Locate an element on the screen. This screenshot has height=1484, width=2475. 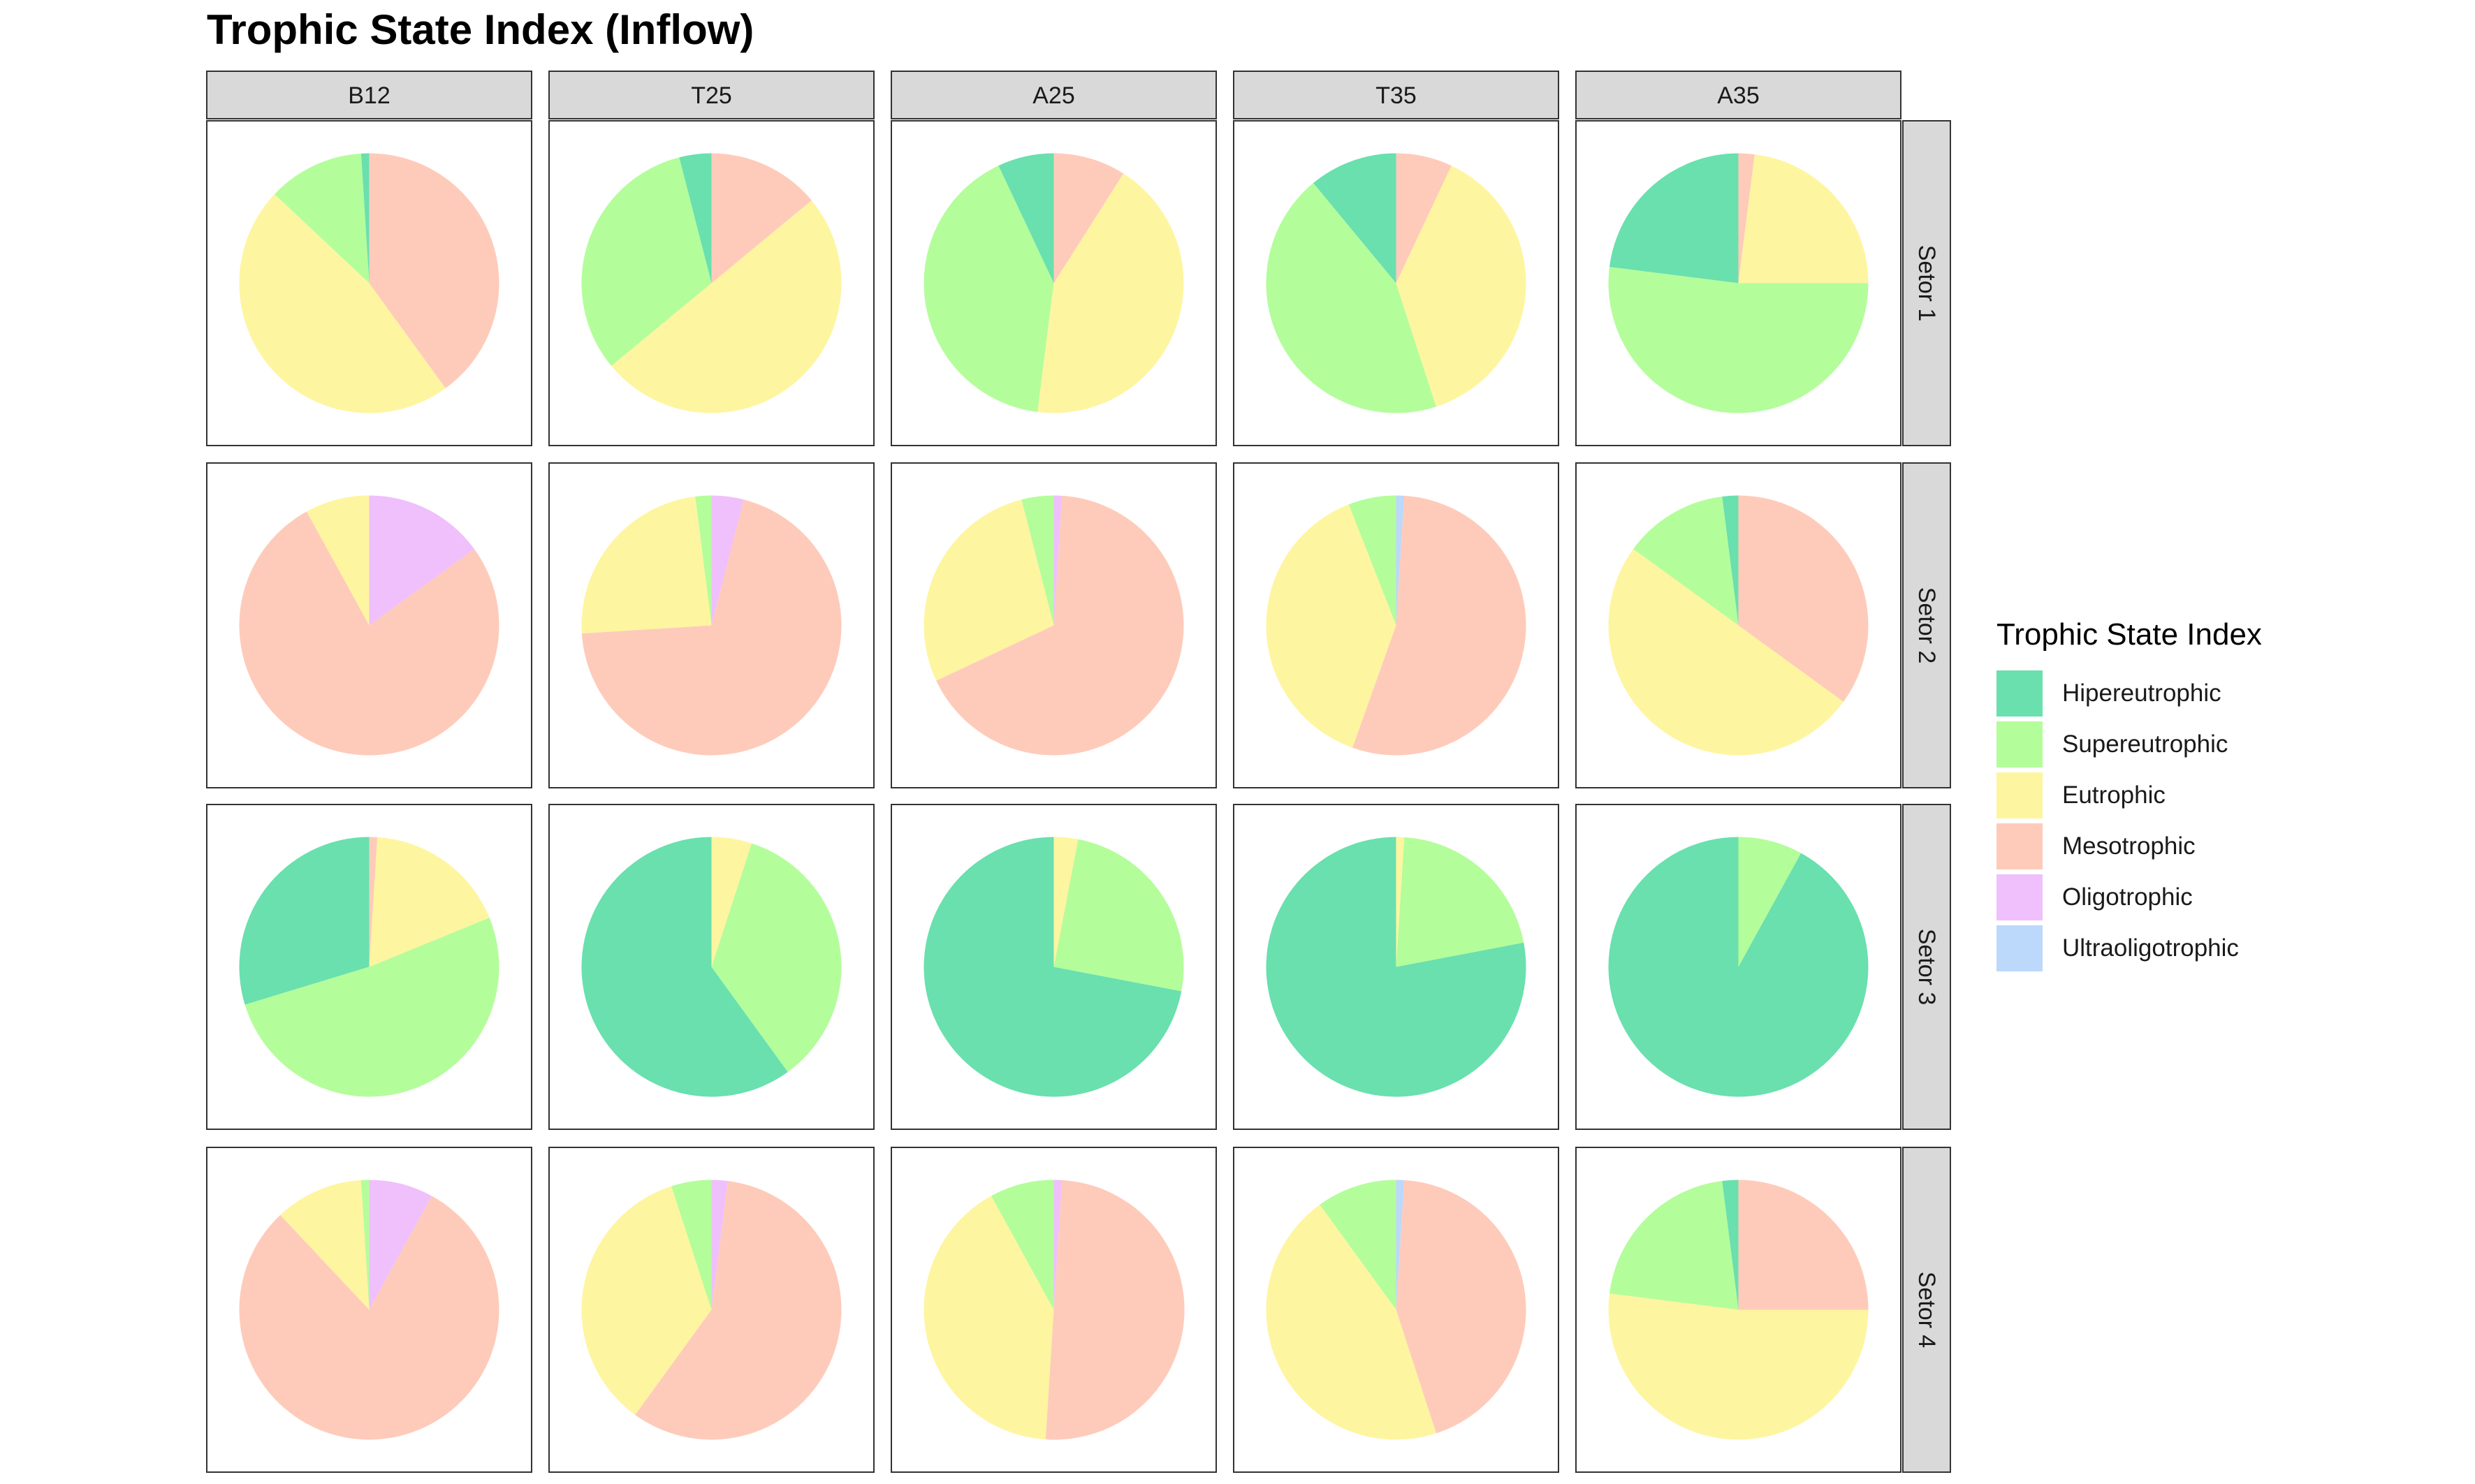
row-strip-label: Setor 3 is located at coordinates (1926, 968).